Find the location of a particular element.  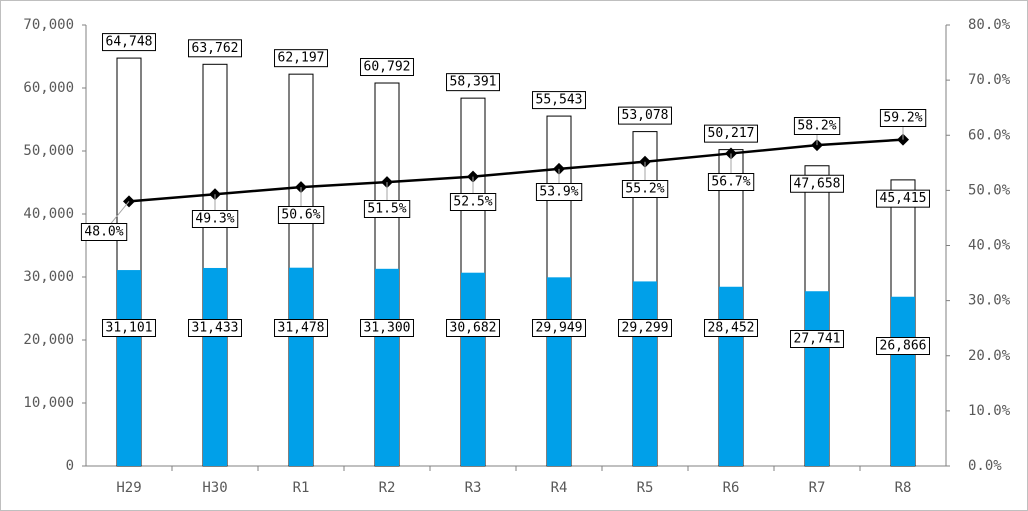

total-label: 53,078 is located at coordinates (645, 115).